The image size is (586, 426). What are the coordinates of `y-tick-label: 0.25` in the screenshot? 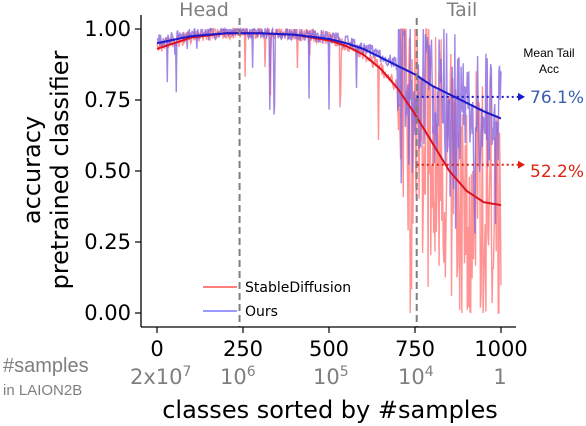 It's located at (107, 242).